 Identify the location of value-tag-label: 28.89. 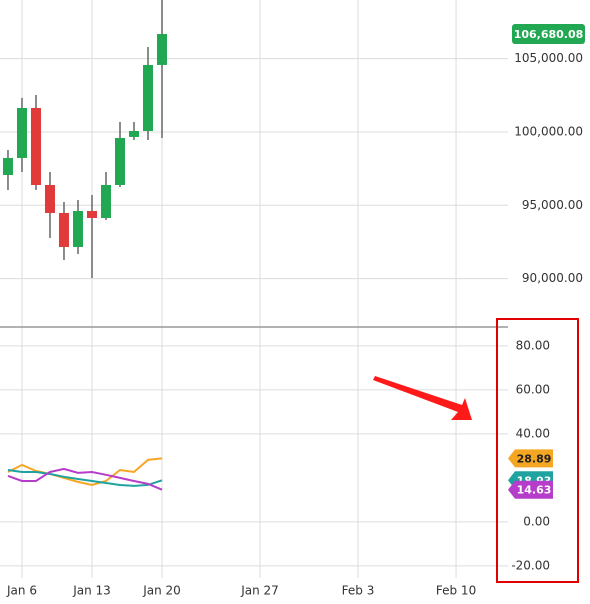
(534, 458).